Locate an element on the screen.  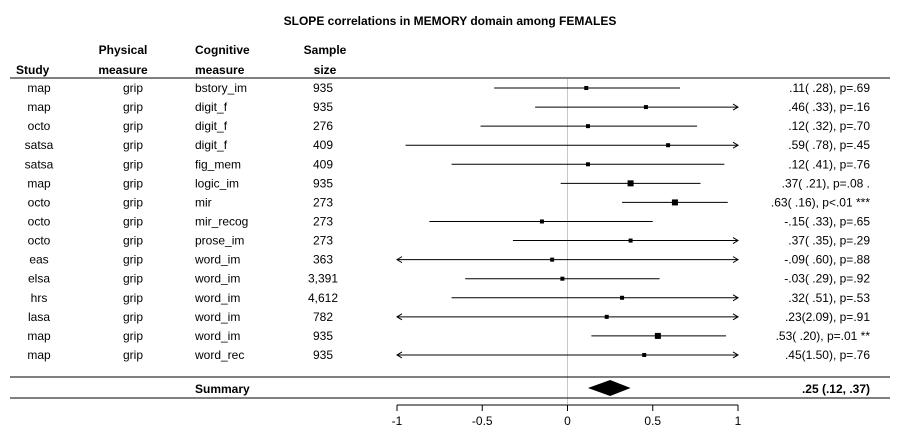
header-cognitive-line1: Cognitive is located at coordinates (222, 50).